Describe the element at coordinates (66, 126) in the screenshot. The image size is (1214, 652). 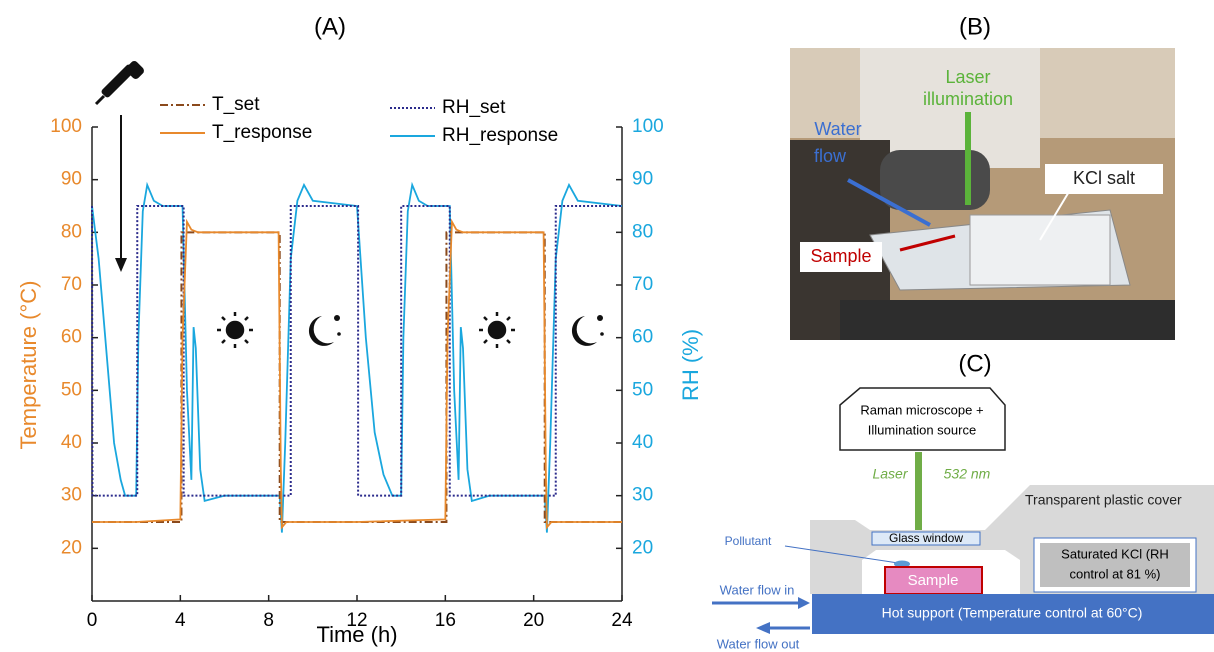
I see `y-tick-label: 100` at that location.